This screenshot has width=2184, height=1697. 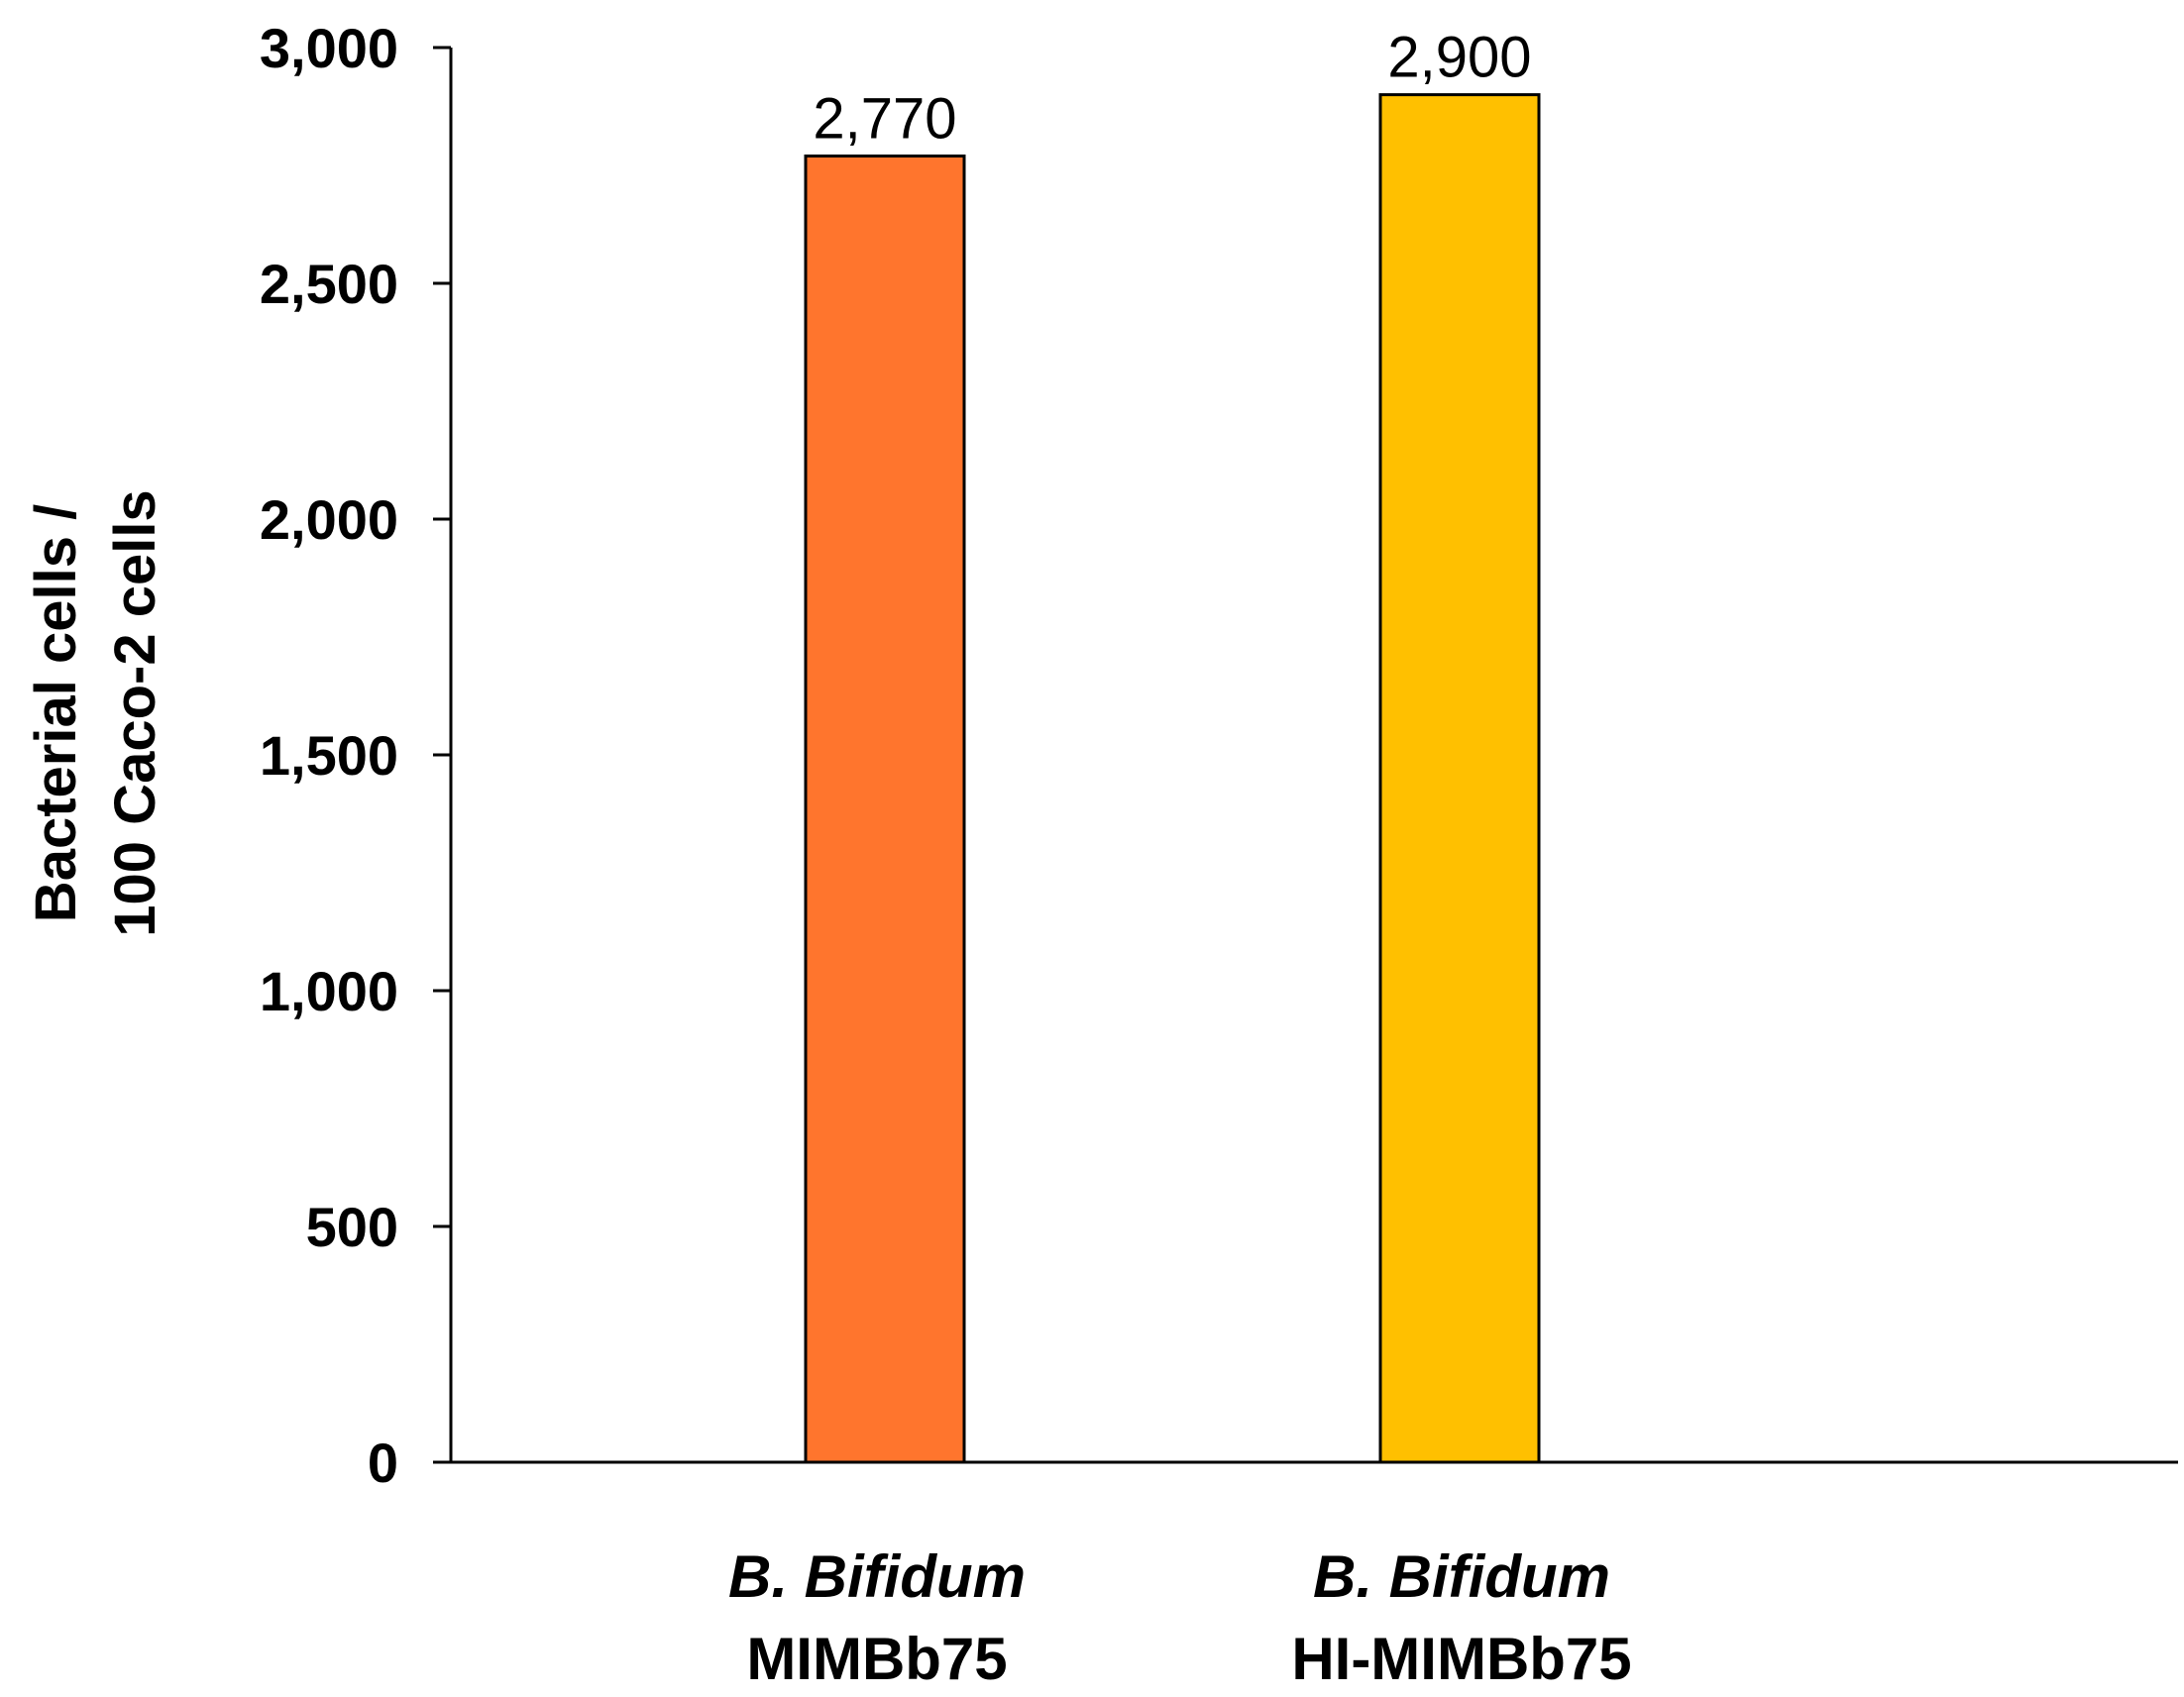 I want to click on category-label-strain: MIMBb75, so click(x=876, y=1659).